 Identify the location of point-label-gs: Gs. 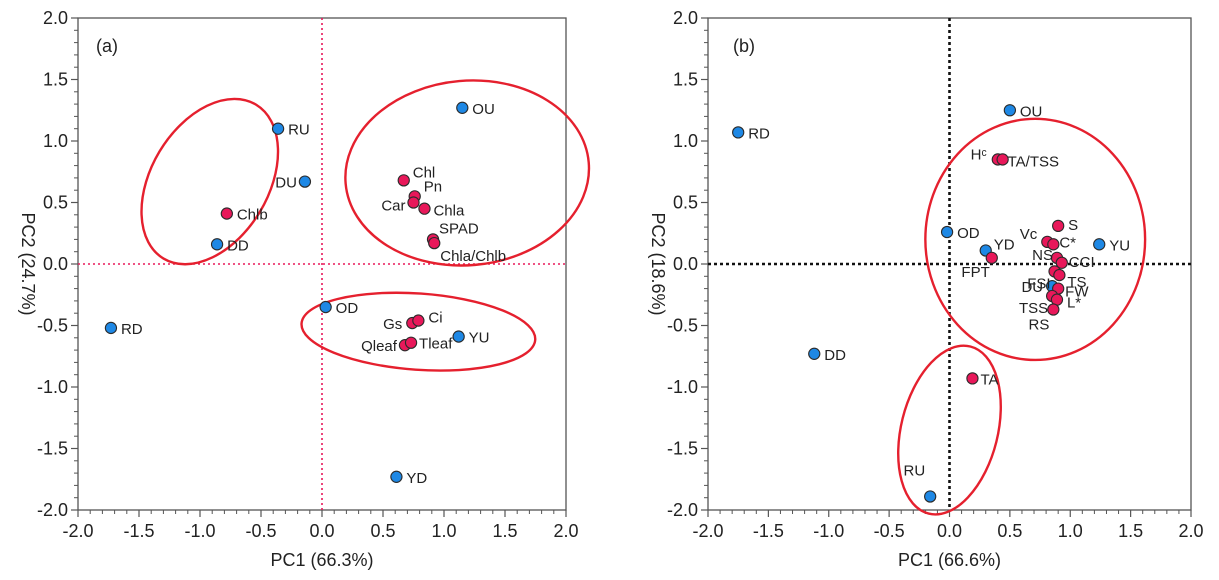
(392, 324).